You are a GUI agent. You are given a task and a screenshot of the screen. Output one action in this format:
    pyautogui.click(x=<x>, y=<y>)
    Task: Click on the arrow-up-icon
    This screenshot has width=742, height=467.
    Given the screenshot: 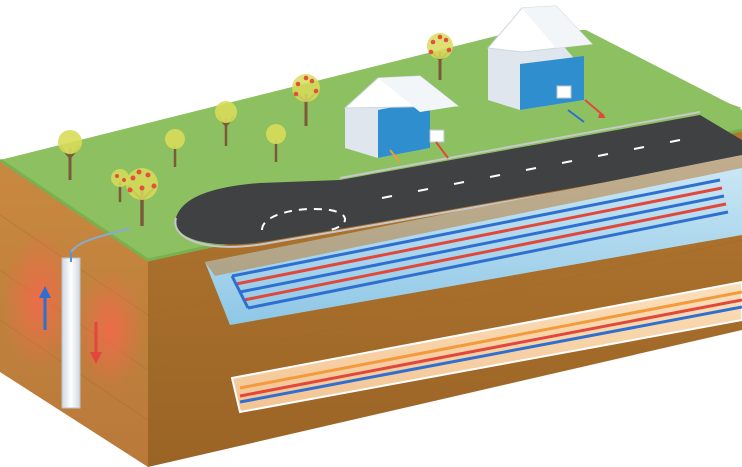 What is the action you would take?
    pyautogui.click(x=45, y=308)
    